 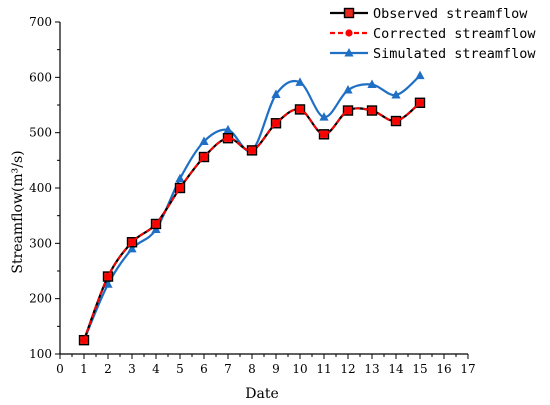 What do you see at coordinates (252, 369) in the screenshot?
I see `x-tick-label: 8` at bounding box center [252, 369].